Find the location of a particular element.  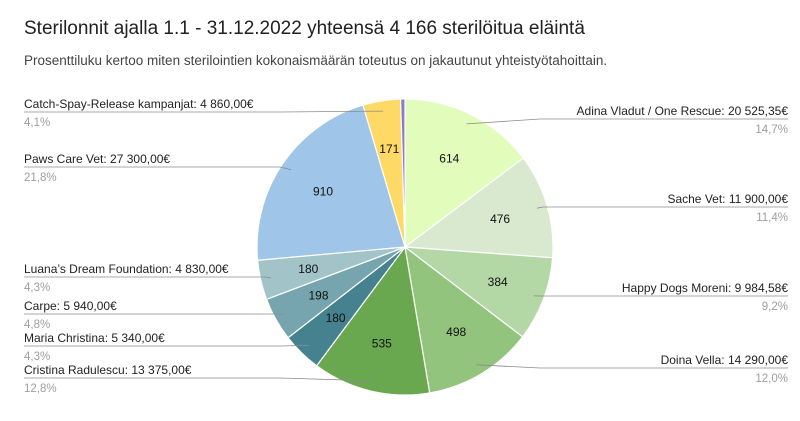

callout-2: Happy Dogs Moreni: 9 984,58€ 9,2% is located at coordinates (660, 297).